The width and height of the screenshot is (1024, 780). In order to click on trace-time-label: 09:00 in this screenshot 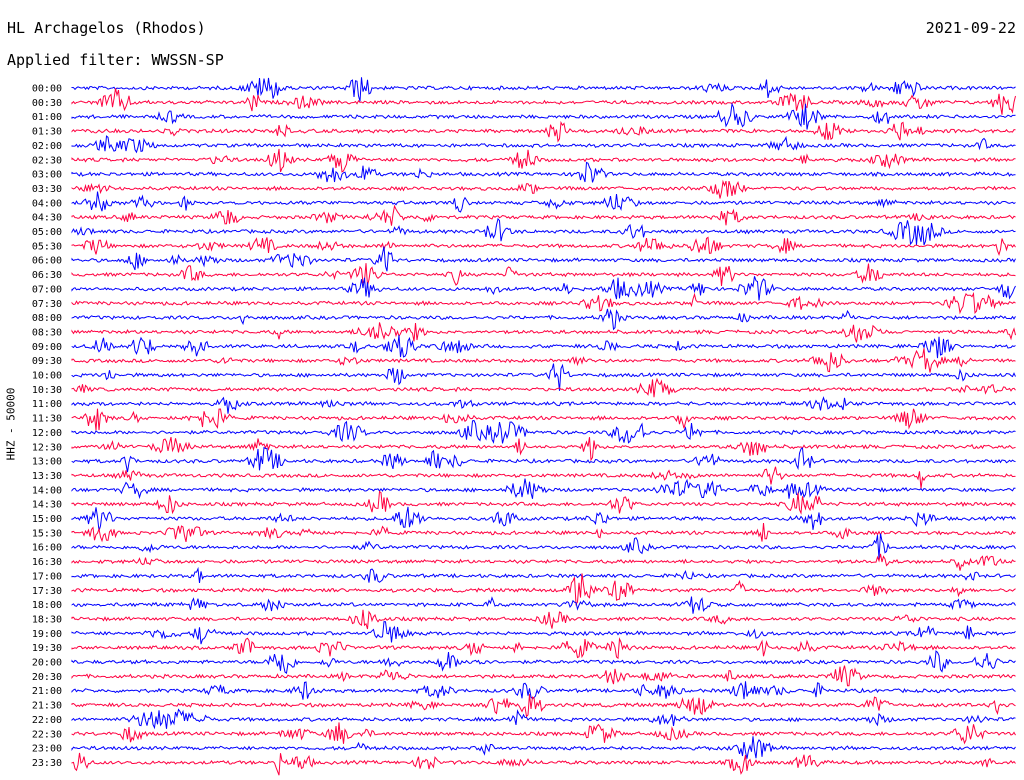, I will do `click(47, 347)`.